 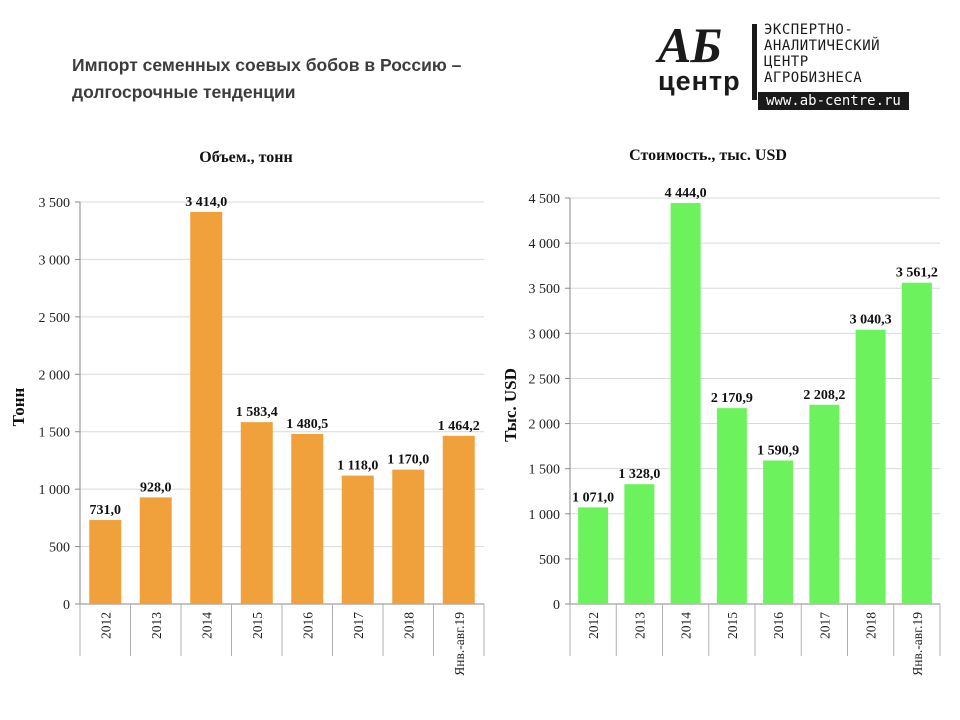 What do you see at coordinates (786, 62) in the screenshot?
I see `logo-text-line: ЦЕНТР` at bounding box center [786, 62].